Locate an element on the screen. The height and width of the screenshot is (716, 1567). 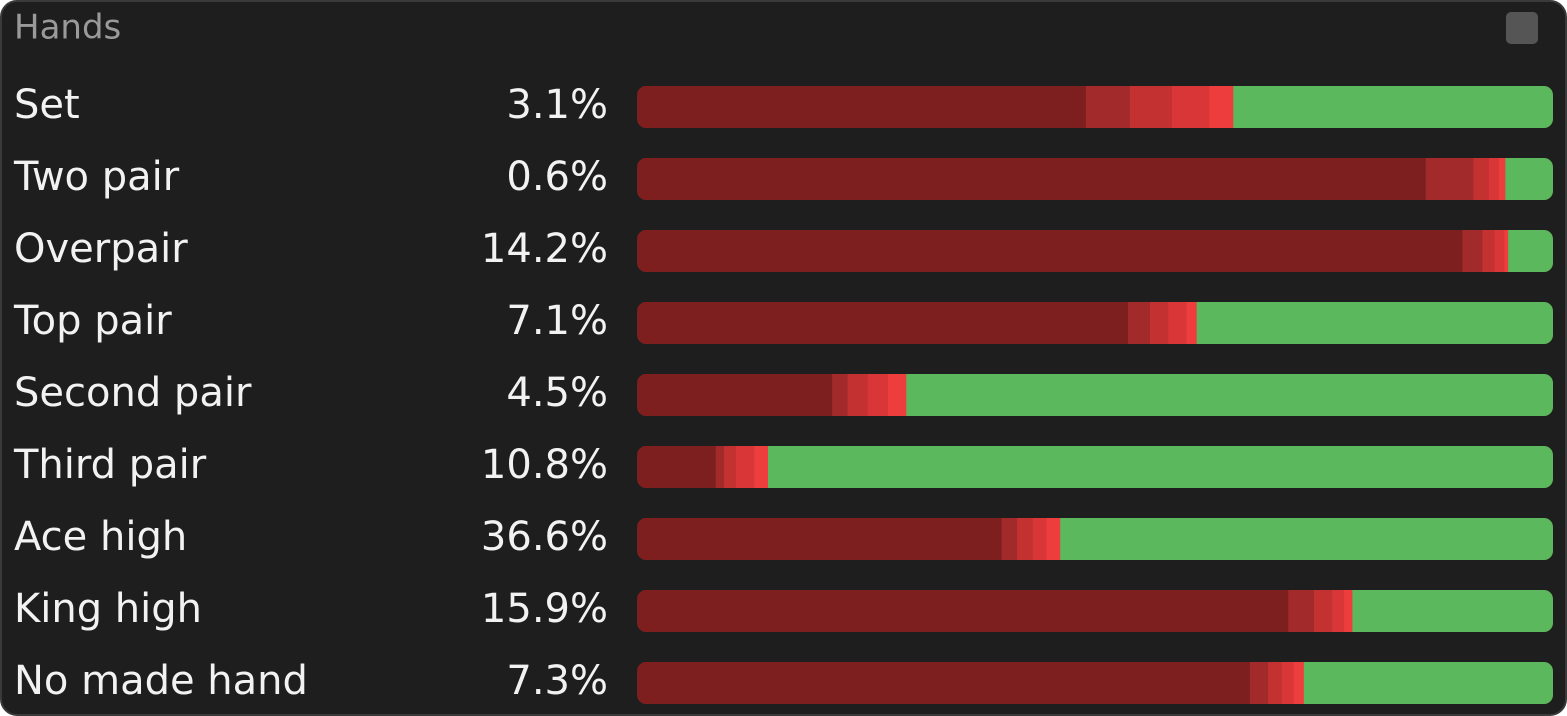
row-percent: 10.8% is located at coordinates (544, 465).